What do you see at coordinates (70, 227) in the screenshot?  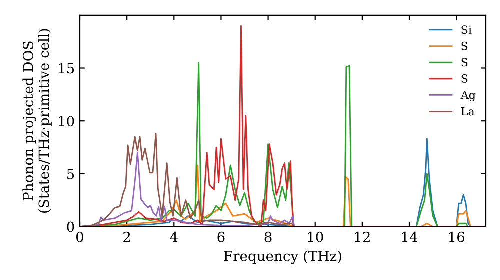 I see `y-tick-label: 0` at bounding box center [70, 227].